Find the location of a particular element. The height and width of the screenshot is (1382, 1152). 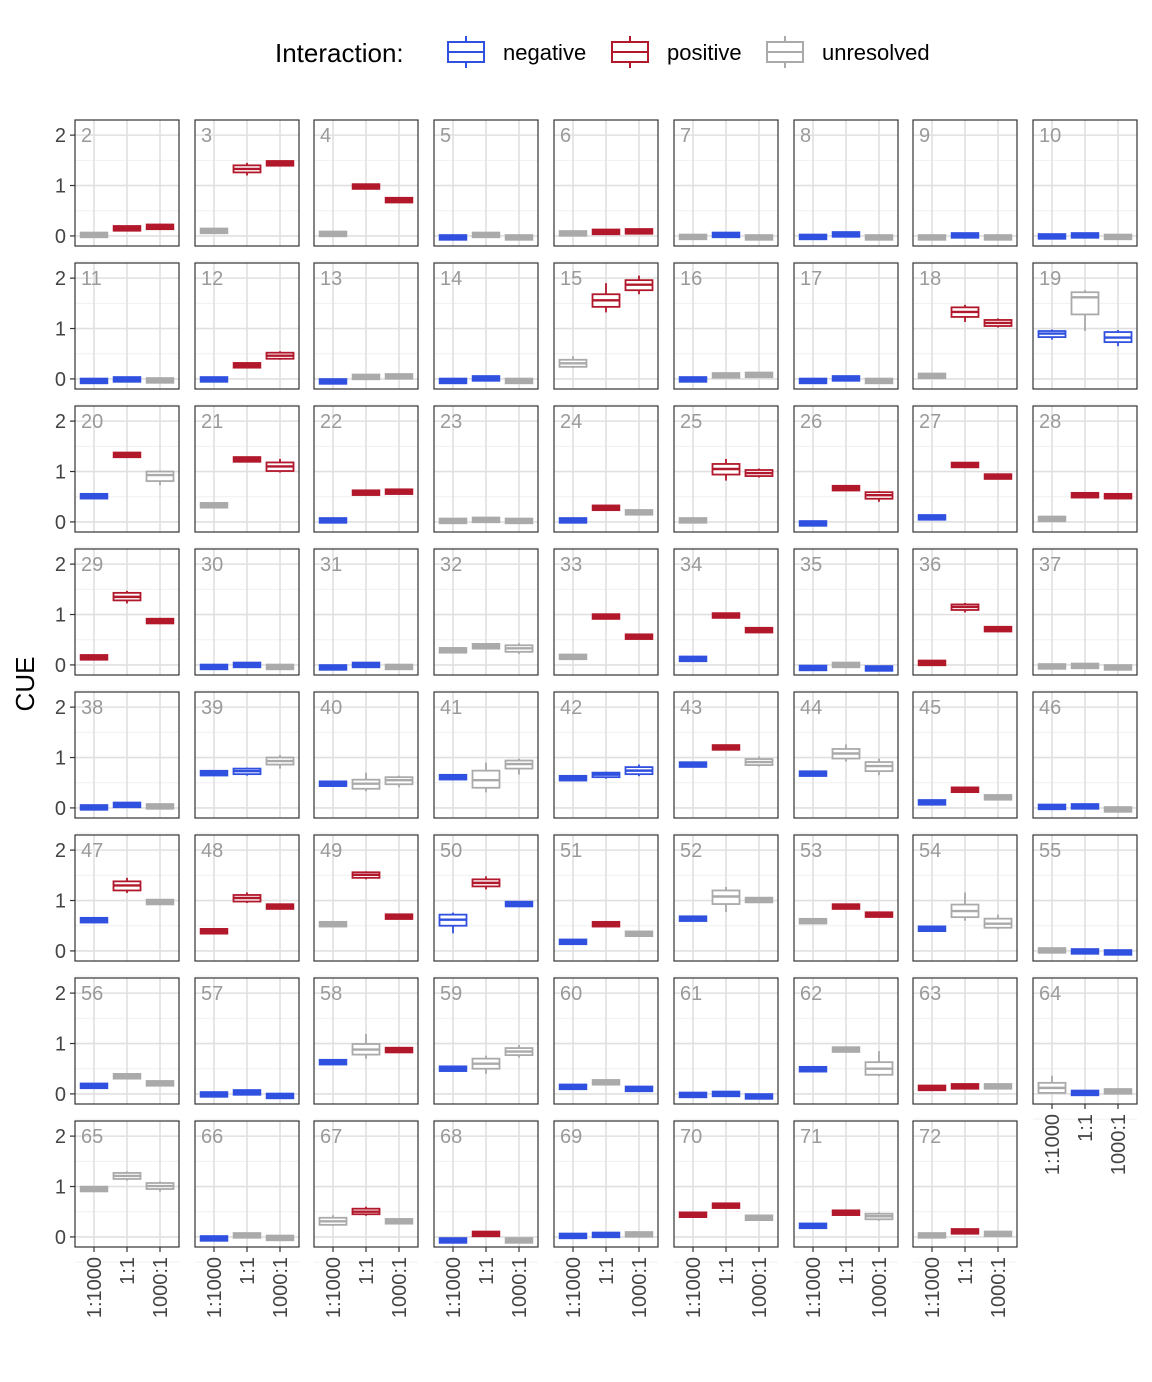

facet-label: 27 is located at coordinates (930, 422).